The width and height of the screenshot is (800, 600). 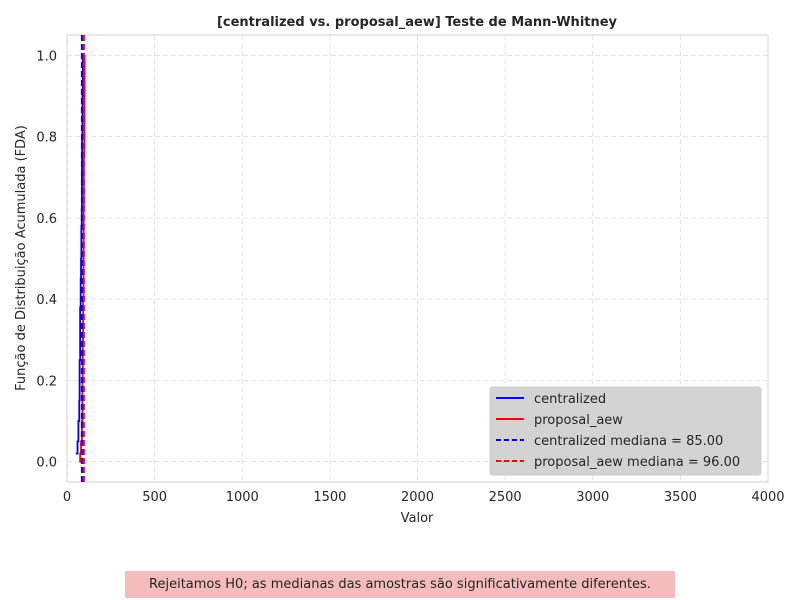 I want to click on x-tick-label: 0, so click(x=67, y=497).